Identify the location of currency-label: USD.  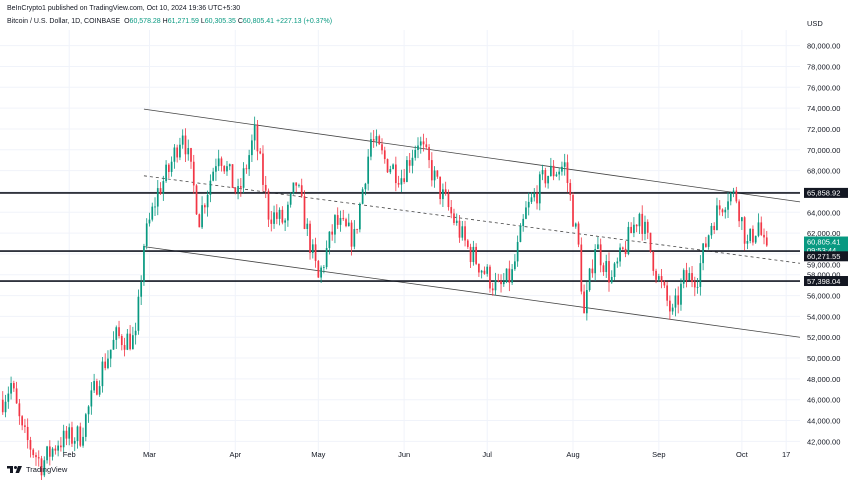
(815, 23).